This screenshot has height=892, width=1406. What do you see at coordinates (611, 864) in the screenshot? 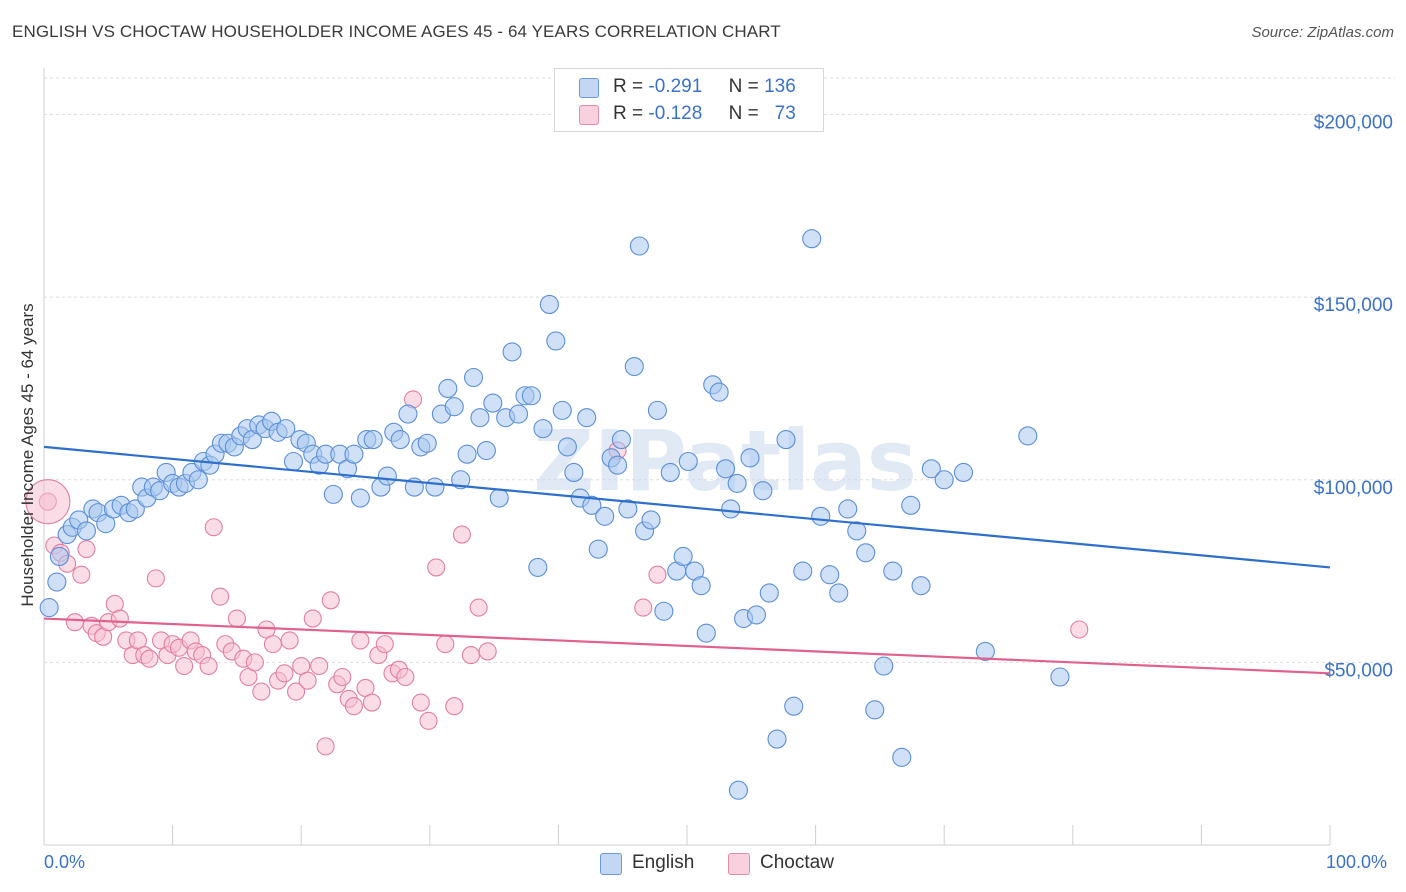
I see `english-legend-swatch` at bounding box center [611, 864].